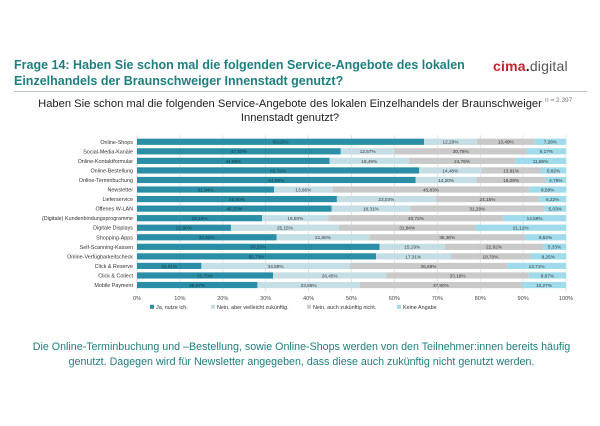  Describe the element at coordinates (106, 162) in the screenshot. I see `category-label: Online-Kontaktformular` at that location.